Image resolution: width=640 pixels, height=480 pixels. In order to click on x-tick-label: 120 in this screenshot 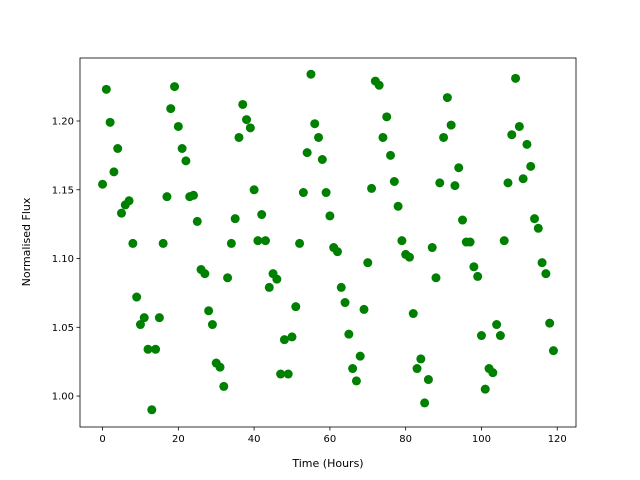, I will do `click(557, 439)`.